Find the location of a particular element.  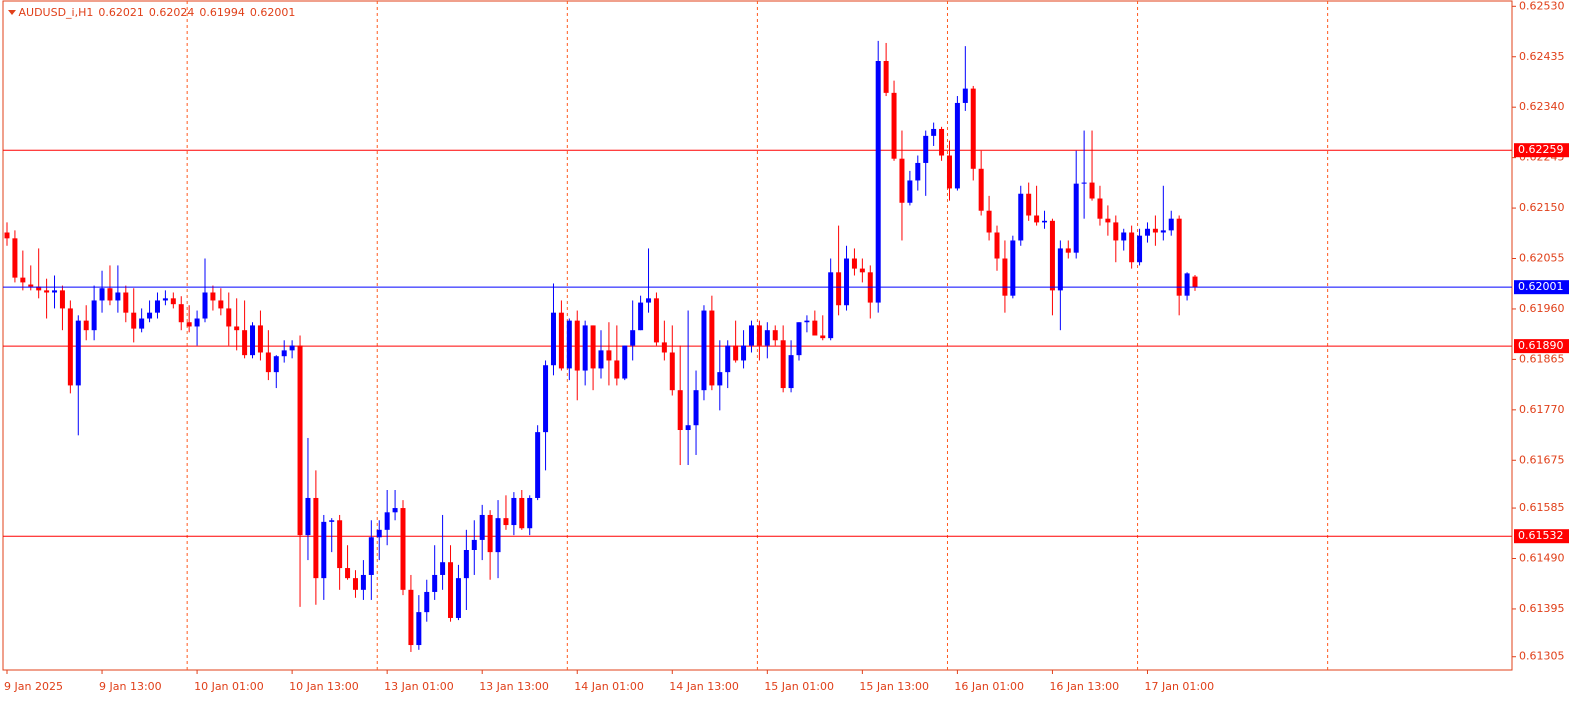

bid-label: 0.62001 is located at coordinates (1541, 286).